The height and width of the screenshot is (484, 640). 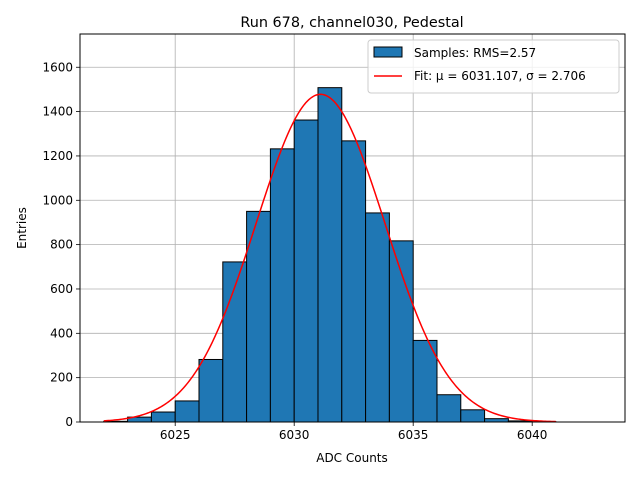 What do you see at coordinates (475, 53) in the screenshot?
I see `legend-label-samples: Samples: RMS=2.57` at bounding box center [475, 53].